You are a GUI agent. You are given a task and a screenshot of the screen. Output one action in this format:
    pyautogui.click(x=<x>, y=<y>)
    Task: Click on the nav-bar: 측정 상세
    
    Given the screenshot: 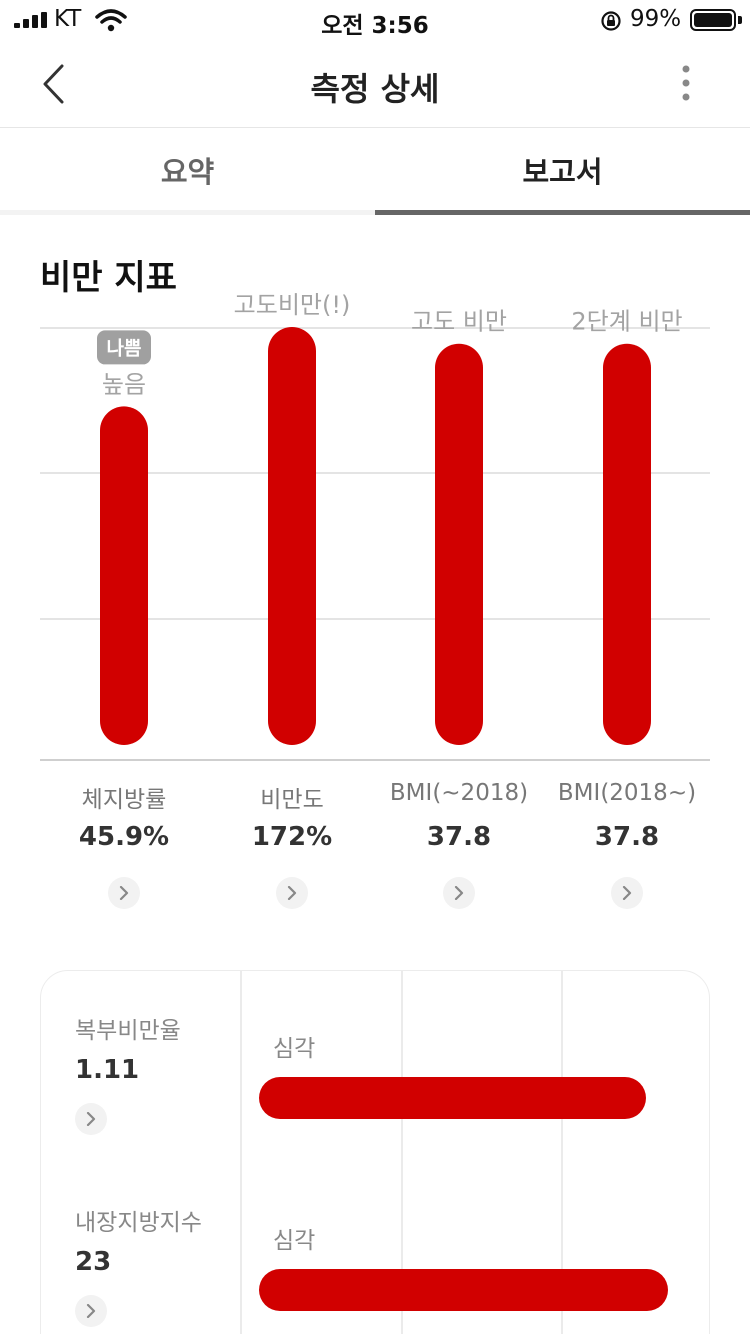 What is the action you would take?
    pyautogui.click(x=375, y=84)
    